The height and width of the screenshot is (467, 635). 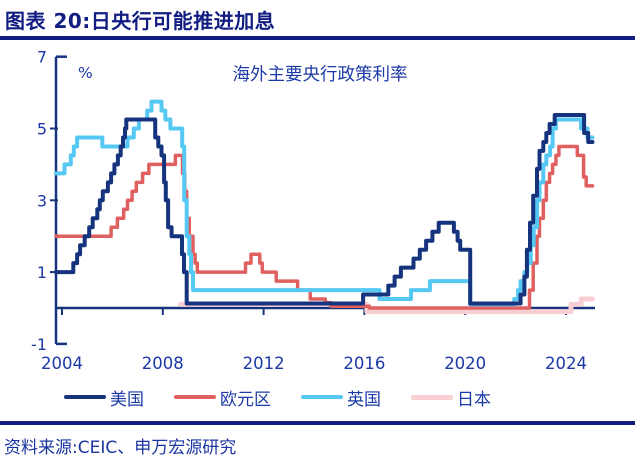 What do you see at coordinates (322, 397) in the screenshot?
I see `uk-line-swatch` at bounding box center [322, 397].